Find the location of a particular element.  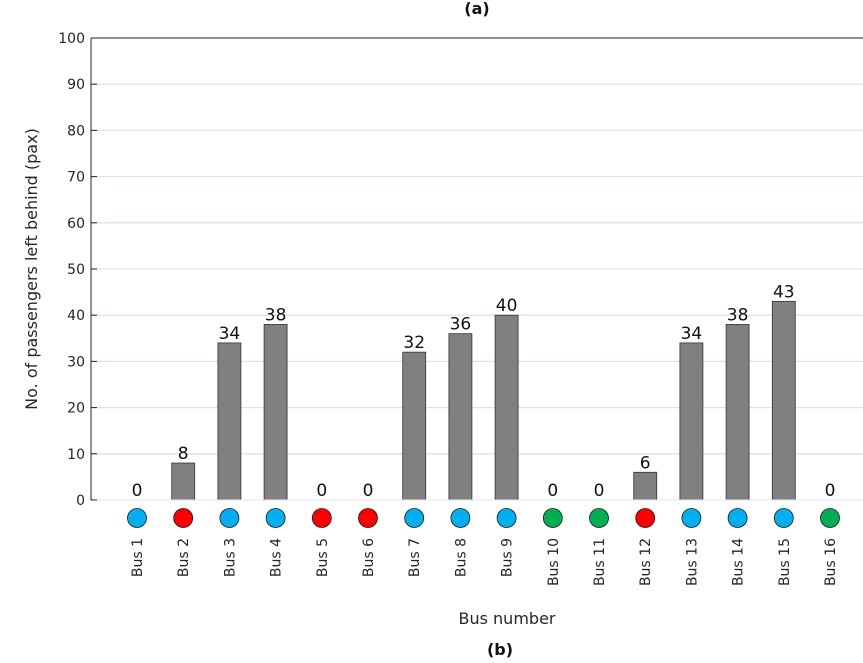

y-tick-label: 90 is located at coordinates (76, 85).